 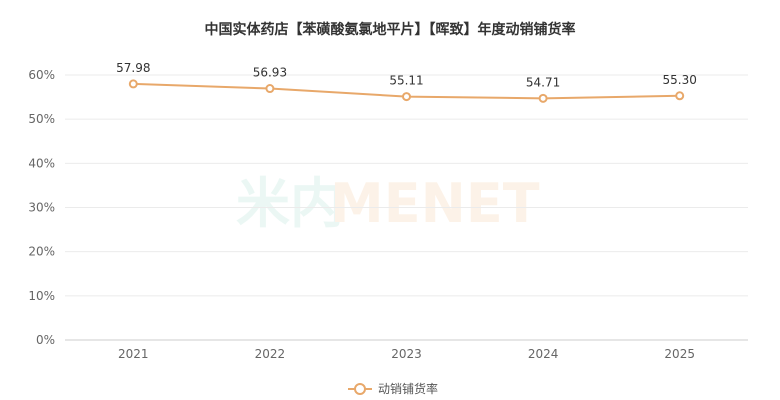 What do you see at coordinates (543, 354) in the screenshot?
I see `x-tick-label: 2024` at bounding box center [543, 354].